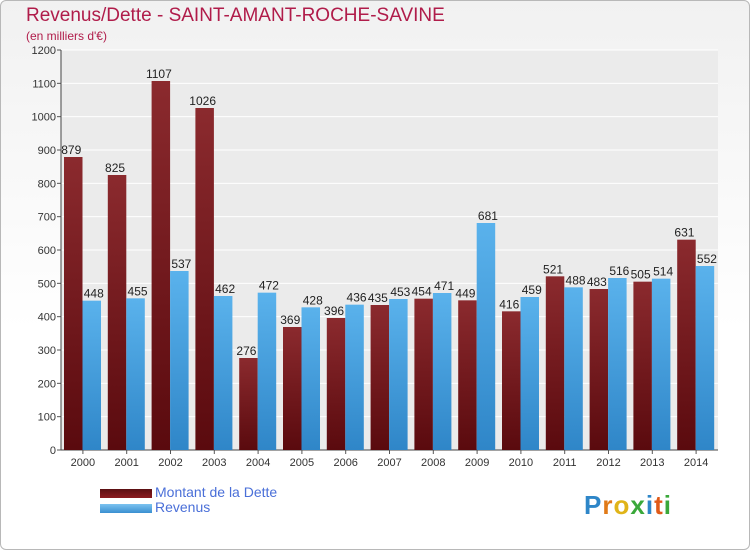 Image resolution: width=750 pixels, height=550 pixels. Describe the element at coordinates (47, 318) in the screenshot. I see `y-tick-label: 400` at that location.